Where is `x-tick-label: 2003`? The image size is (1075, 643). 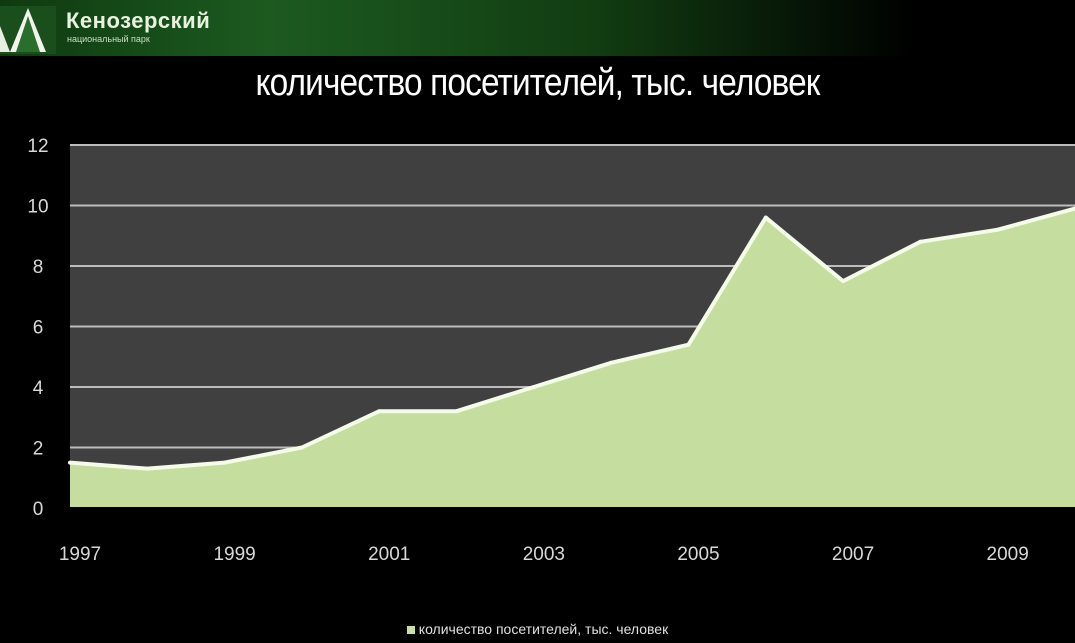 x-tick-label: 2003 is located at coordinates (544, 554).